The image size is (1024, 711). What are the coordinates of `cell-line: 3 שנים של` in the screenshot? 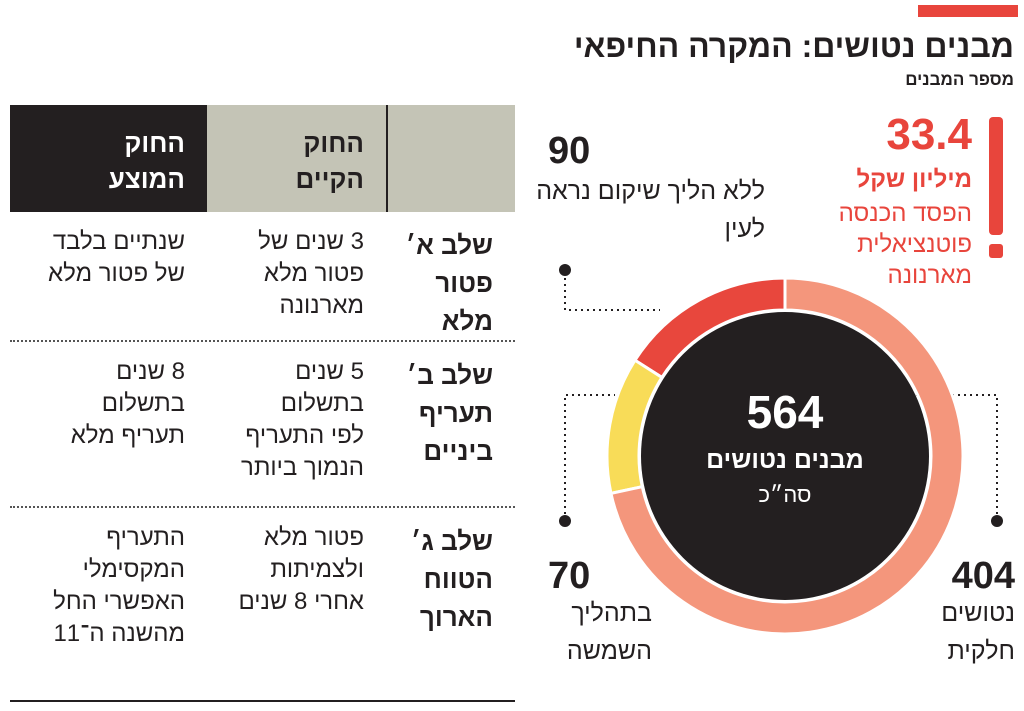 It's located at (311, 241).